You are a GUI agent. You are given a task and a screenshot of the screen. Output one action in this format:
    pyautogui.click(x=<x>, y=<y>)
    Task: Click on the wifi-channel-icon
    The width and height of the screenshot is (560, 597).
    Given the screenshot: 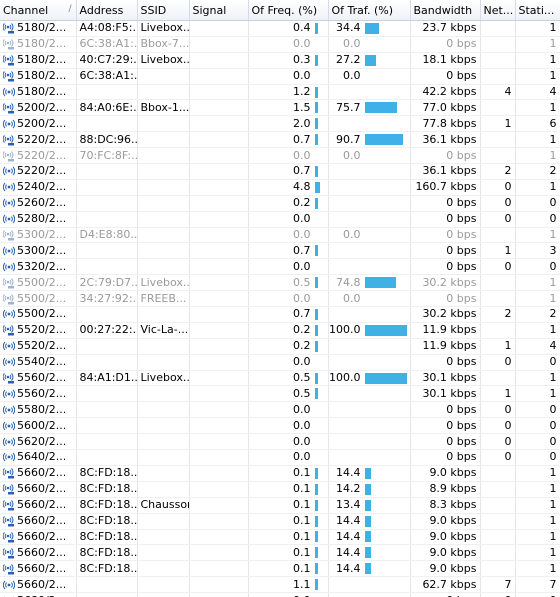 What is the action you would take?
    pyautogui.click(x=9, y=362)
    